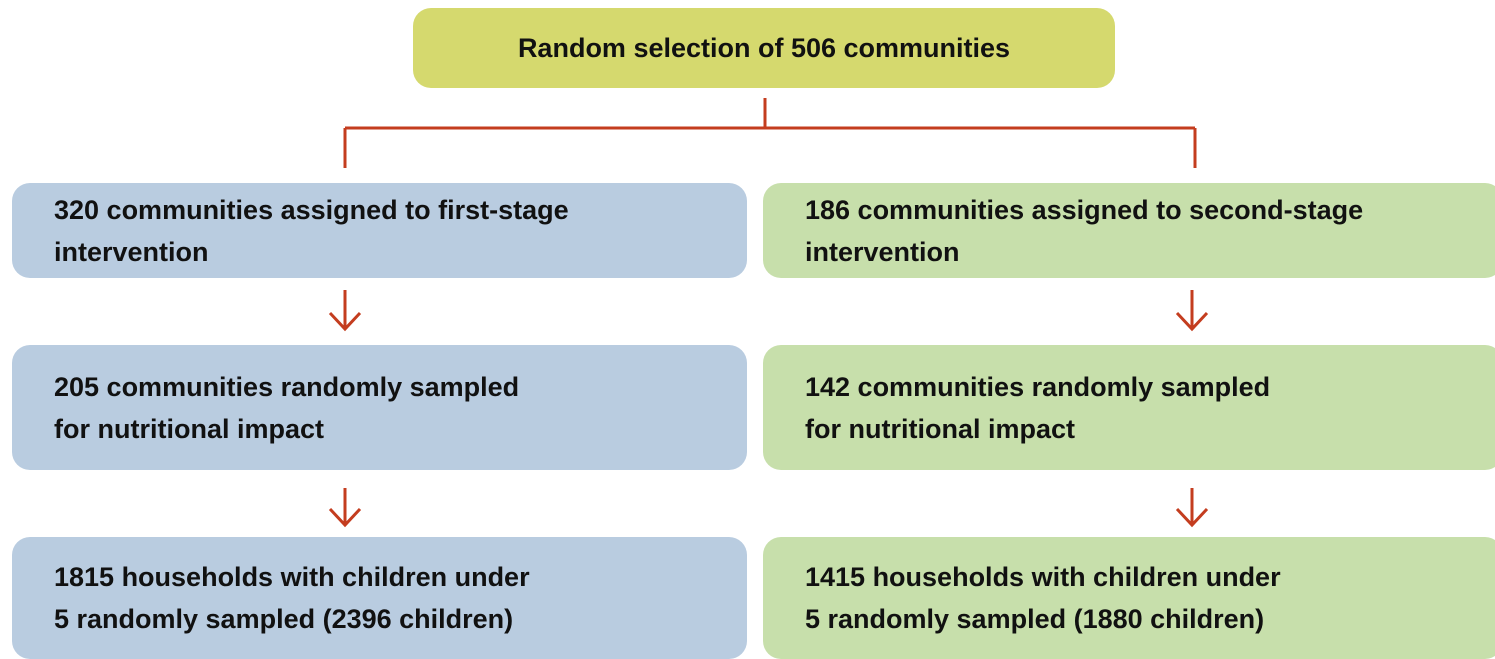 The image size is (1495, 659). What do you see at coordinates (1043, 577) in the screenshot?
I see `step-text: 1415 households with children under` at bounding box center [1043, 577].